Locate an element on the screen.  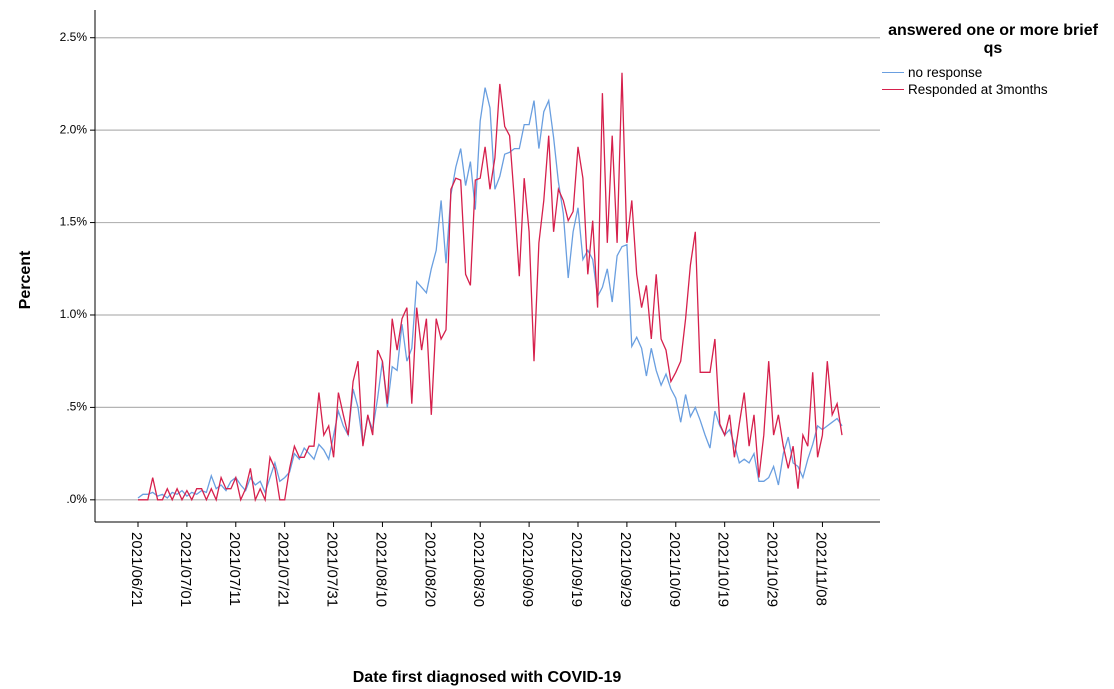
x-tick-label: 2021/06/21 is located at coordinates (136, 569).